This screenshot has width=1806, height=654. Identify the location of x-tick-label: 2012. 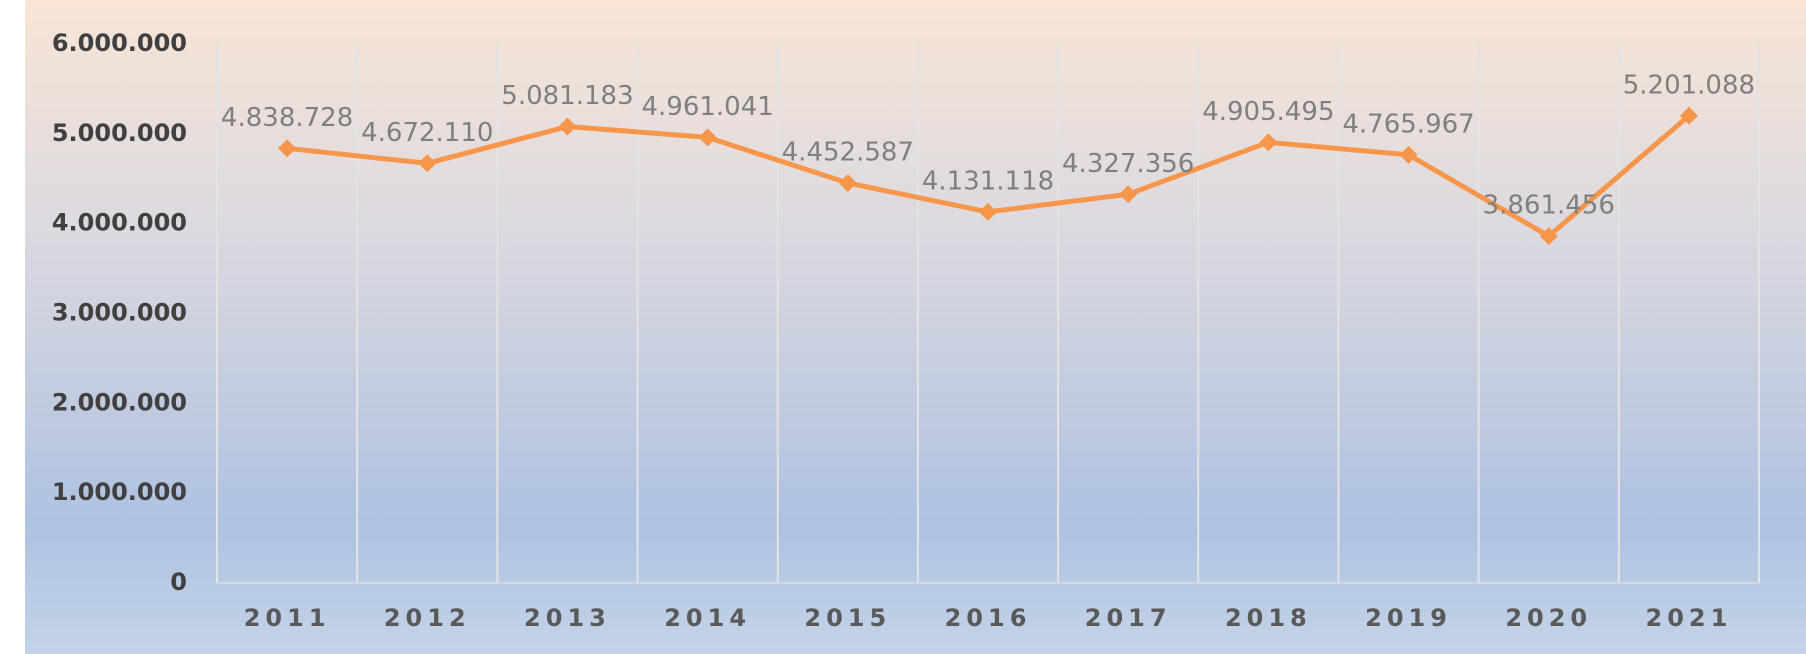
(427, 618).